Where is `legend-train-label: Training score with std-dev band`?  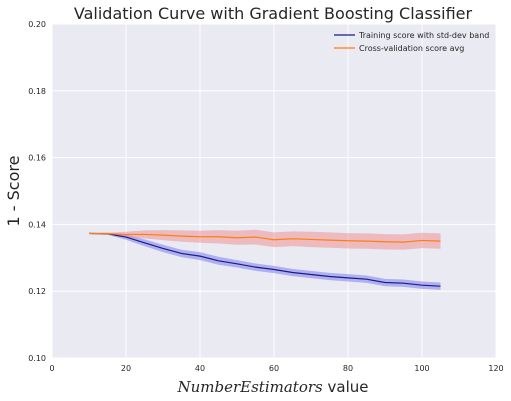 legend-train-label: Training score with std-dev band is located at coordinates (423, 35).